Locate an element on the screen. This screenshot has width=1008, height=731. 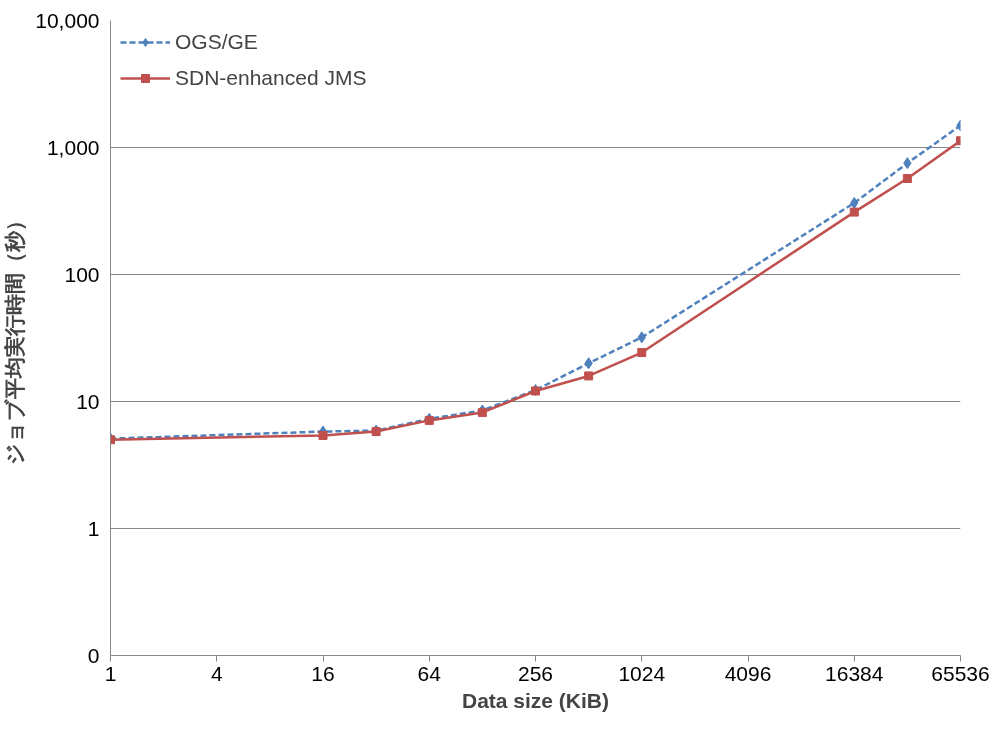
x-tick-label: 65536 is located at coordinates (960, 673).